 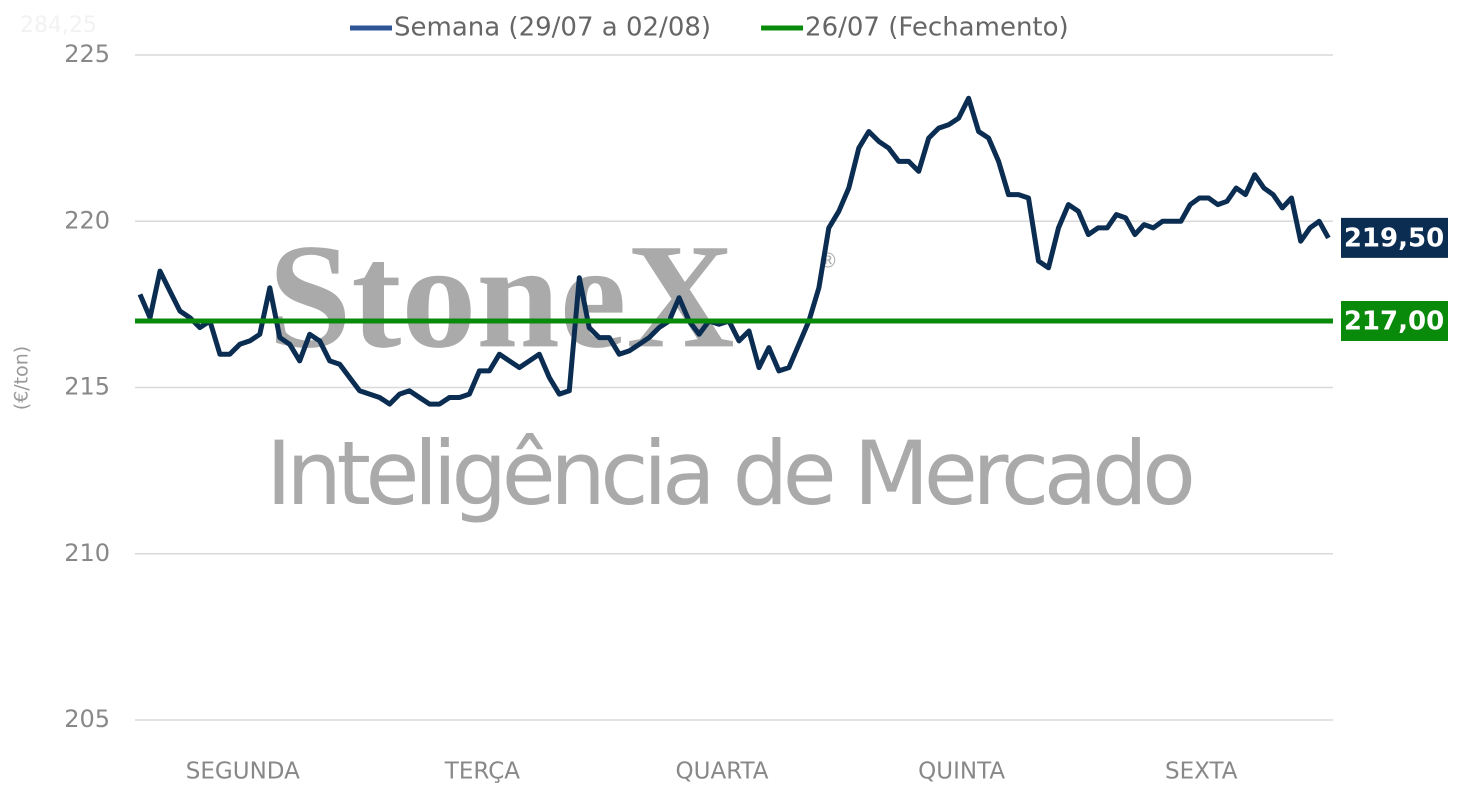 I want to click on y-tick-label: 215, so click(x=87, y=387).